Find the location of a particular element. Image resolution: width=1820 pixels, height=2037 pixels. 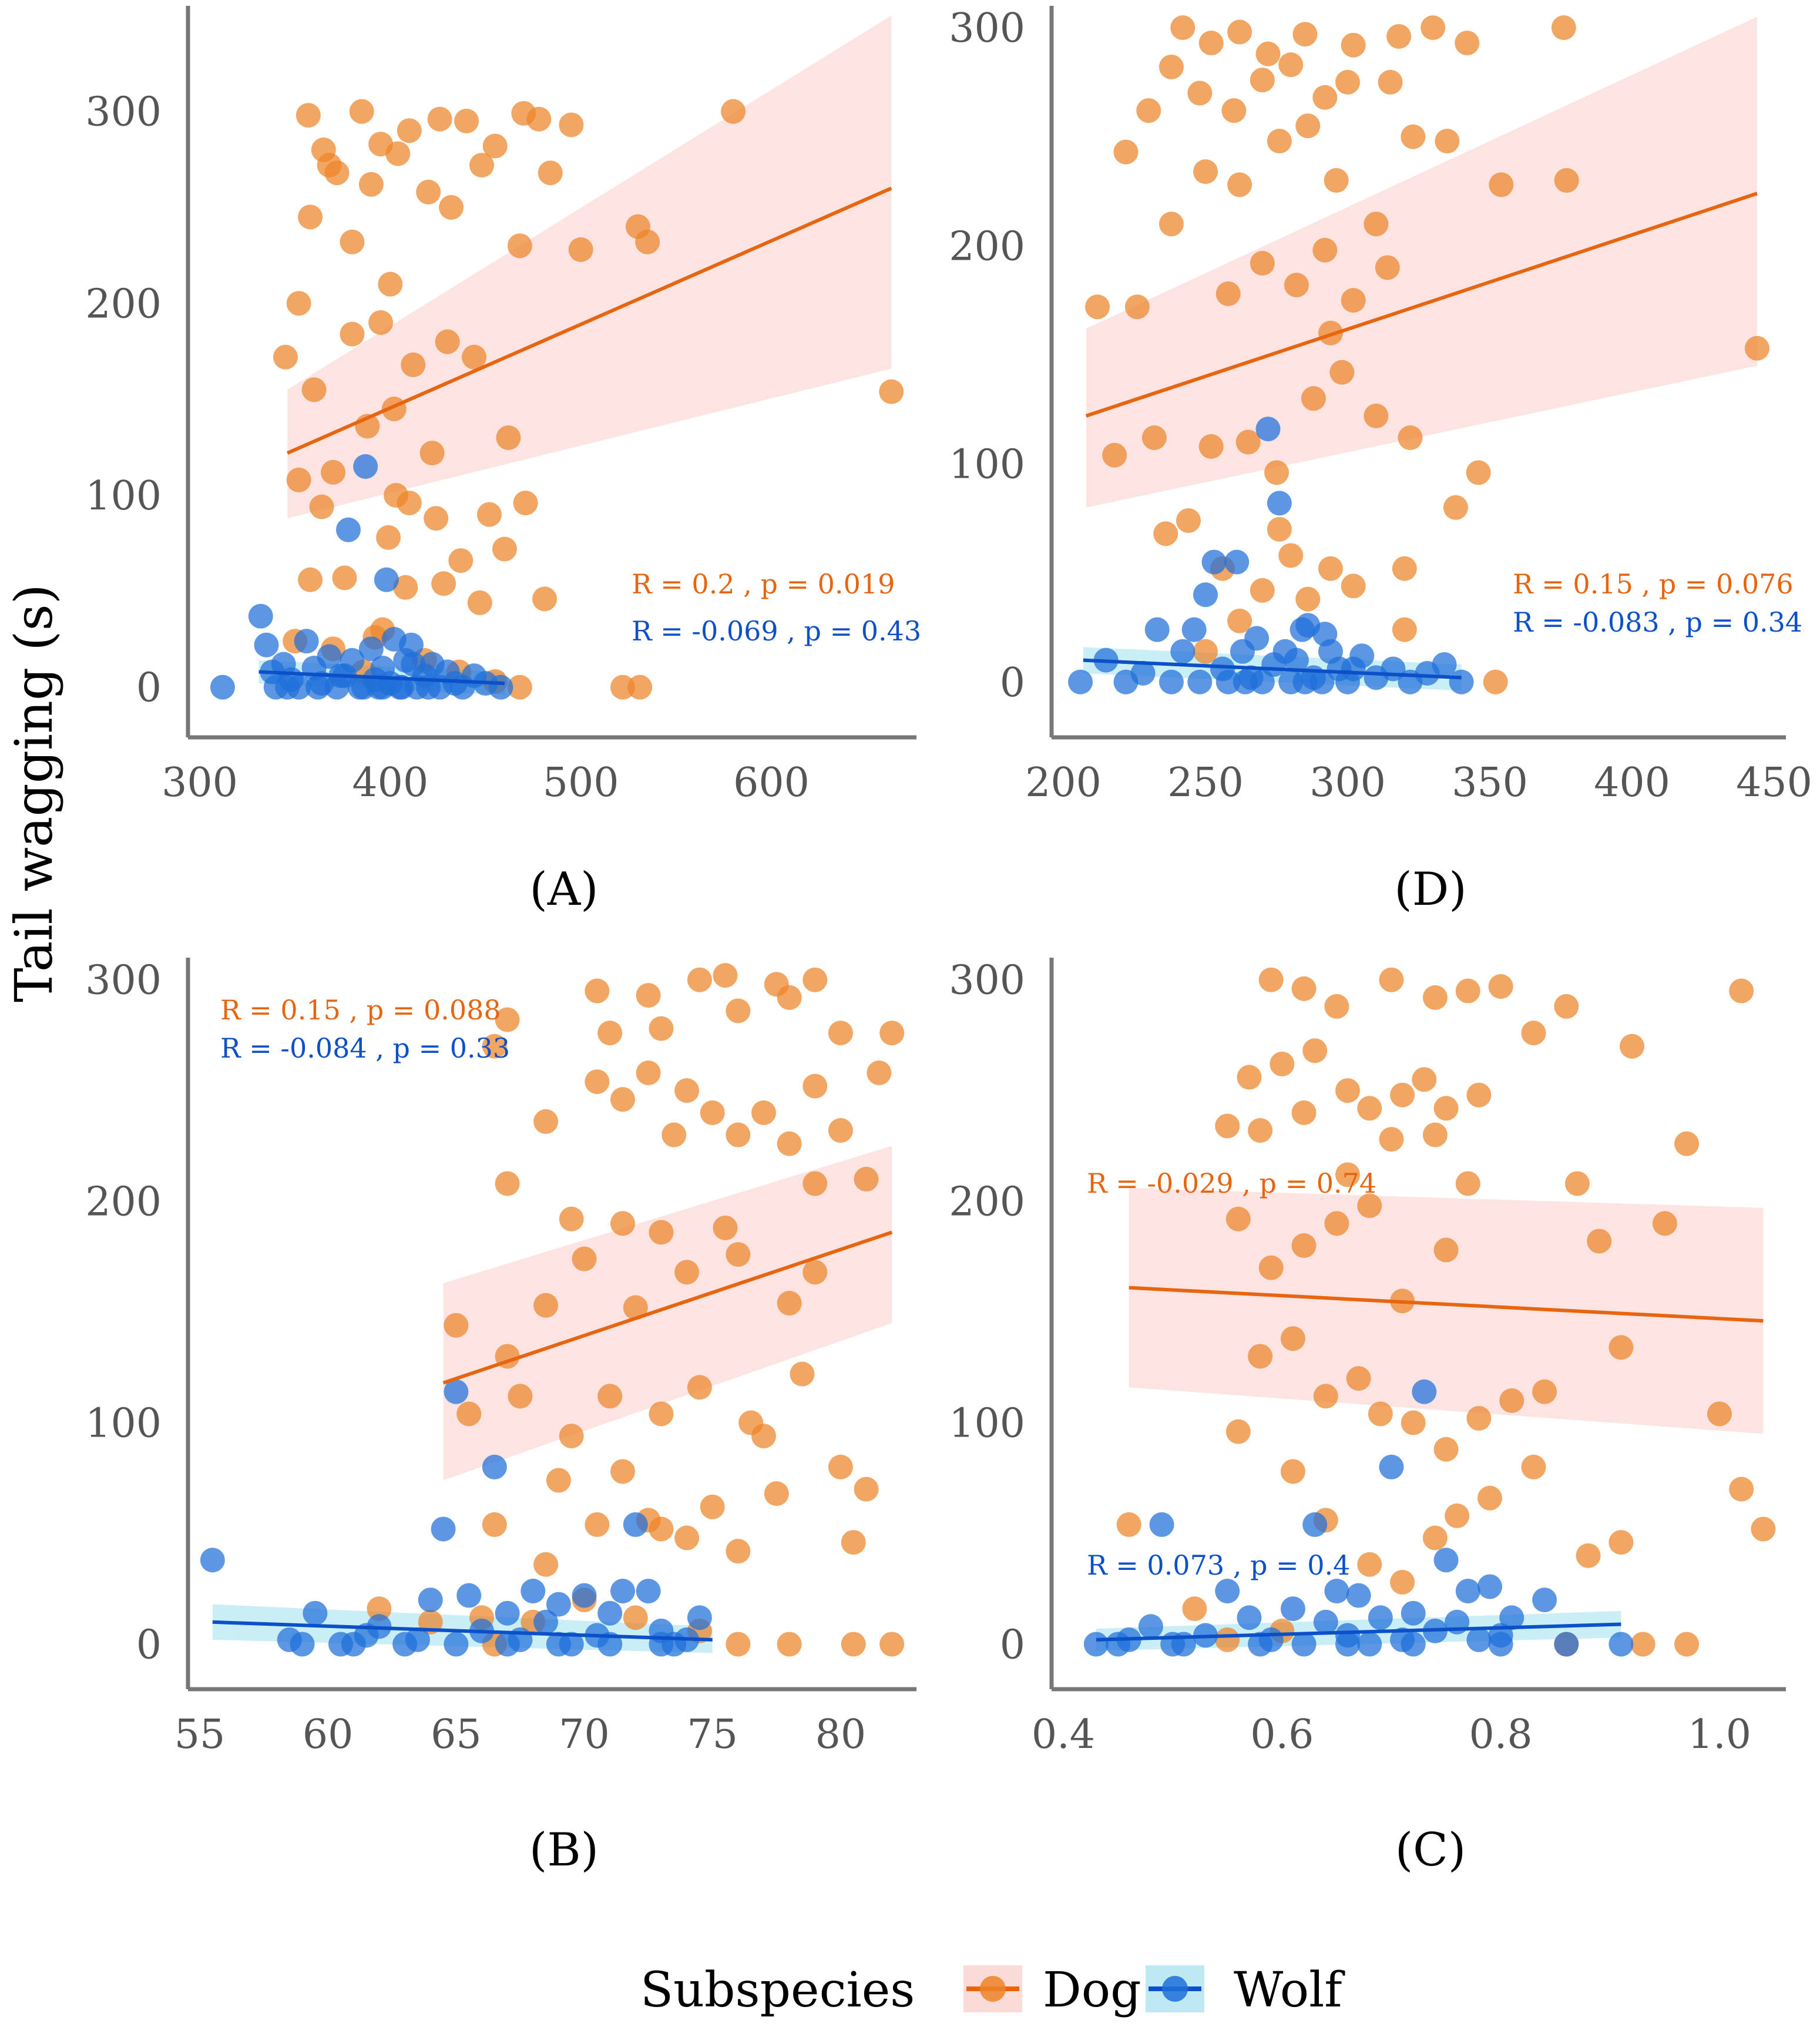

y-tick-label: 0 is located at coordinates (1012, 1645).